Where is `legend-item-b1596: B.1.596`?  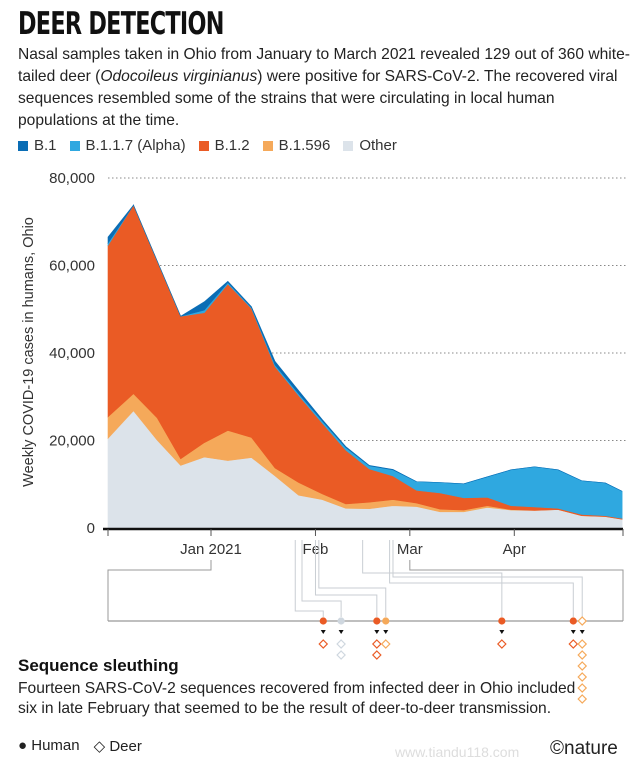
legend-item-b1596: B.1.596 is located at coordinates (296, 145).